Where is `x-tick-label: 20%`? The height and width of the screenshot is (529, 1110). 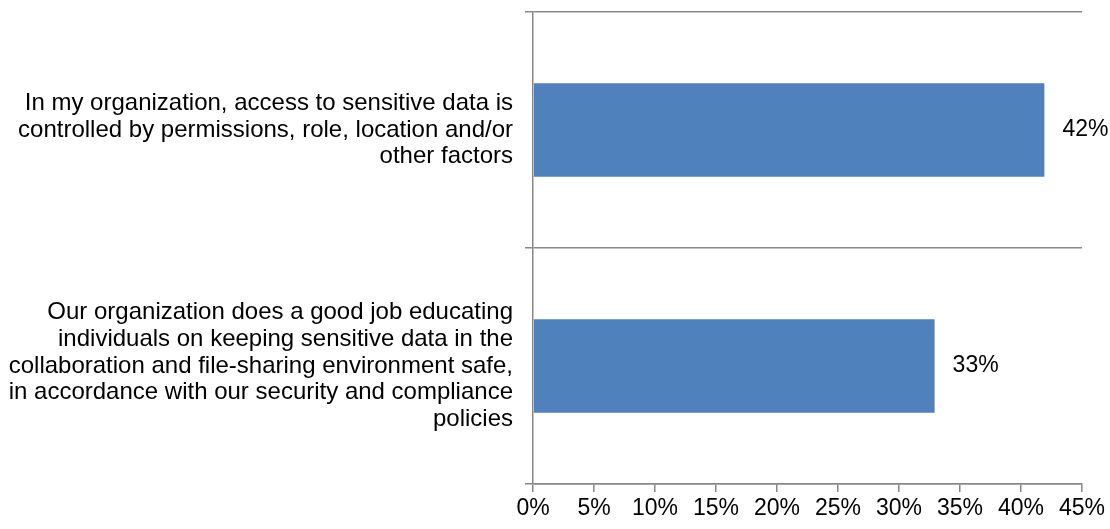 x-tick-label: 20% is located at coordinates (777, 507).